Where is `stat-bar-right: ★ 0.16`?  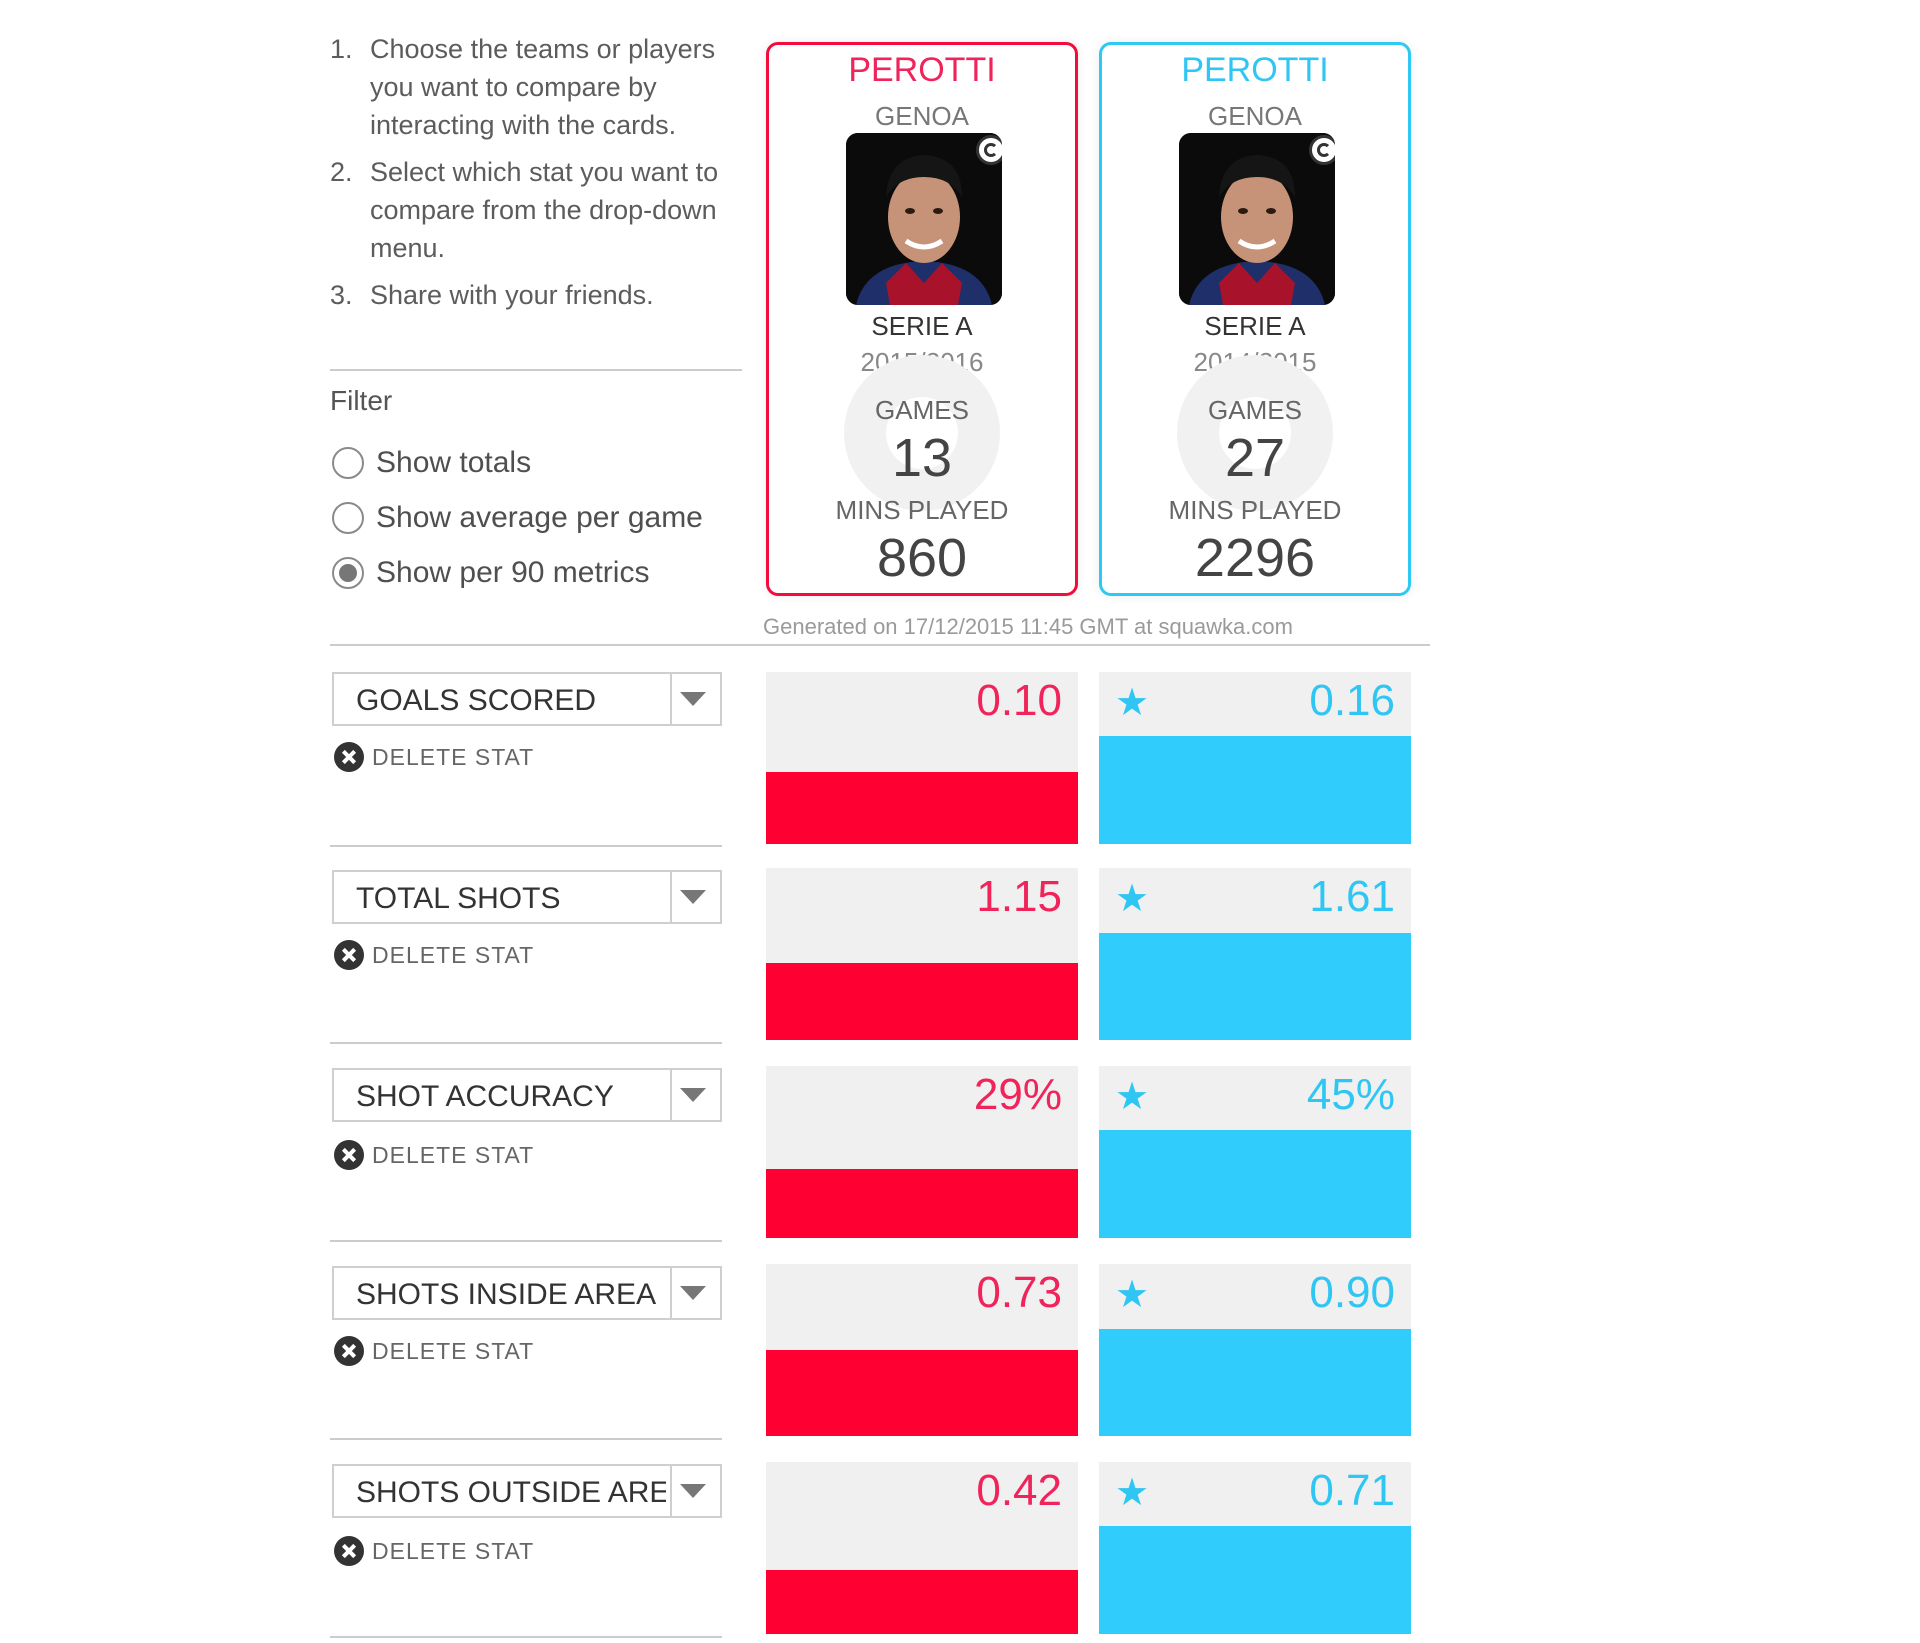
stat-bar-right: ★ 0.16 is located at coordinates (1255, 758).